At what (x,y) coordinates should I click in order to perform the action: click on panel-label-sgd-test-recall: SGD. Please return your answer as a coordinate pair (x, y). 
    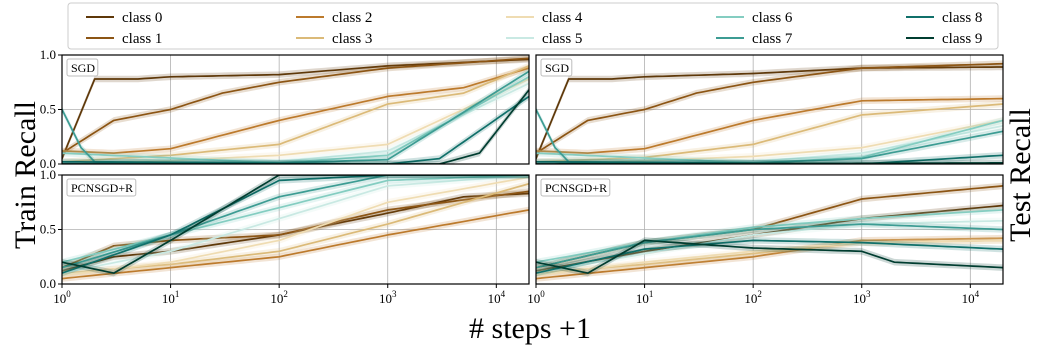
    Looking at the image, I should click on (556, 67).